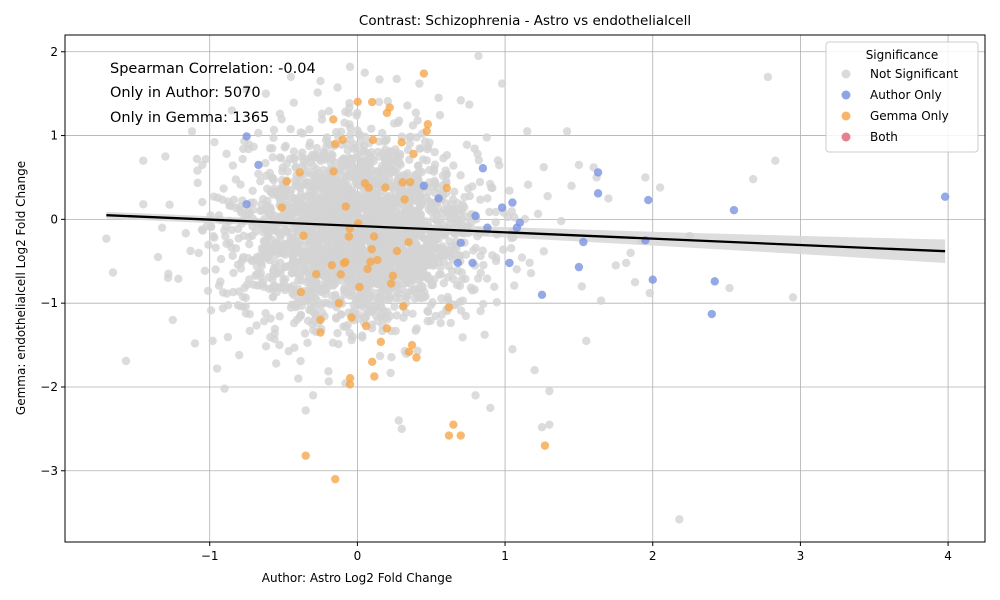  I want to click on legend-marker, so click(846, 116).